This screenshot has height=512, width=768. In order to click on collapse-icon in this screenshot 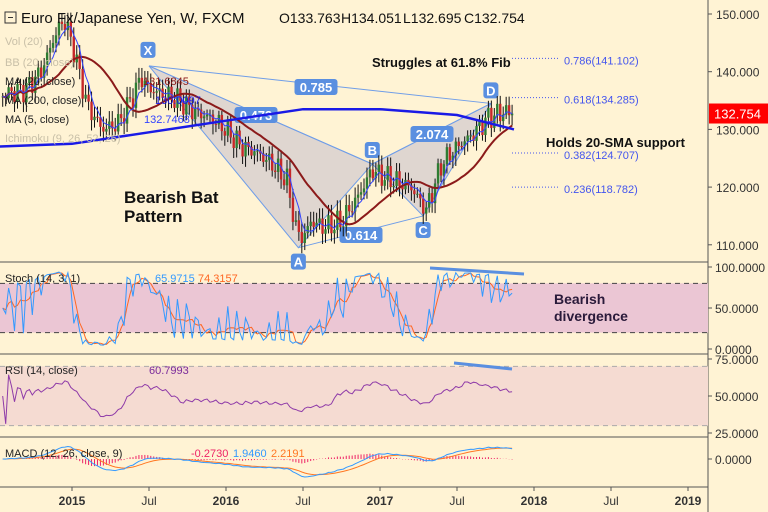, I will do `click(10, 17)`.